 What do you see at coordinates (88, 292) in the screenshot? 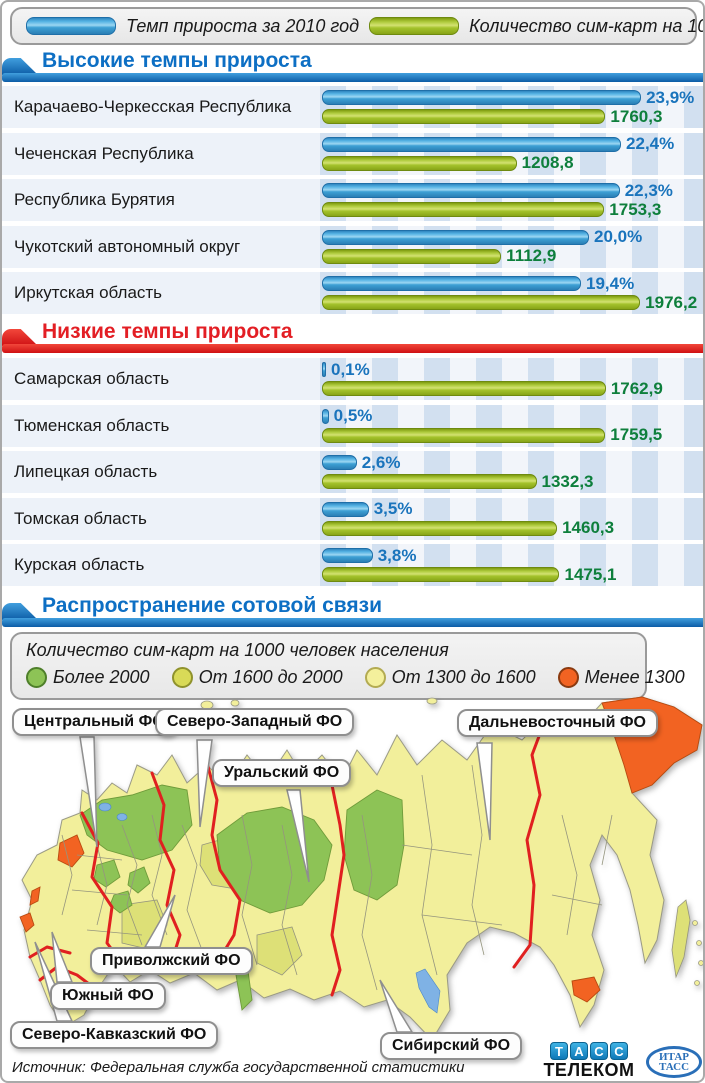
I see `region-label: Иркутская область` at bounding box center [88, 292].